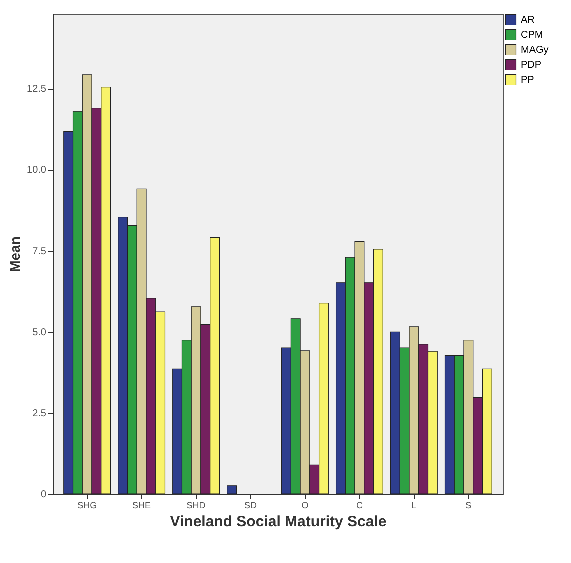 The width and height of the screenshot is (571, 563). What do you see at coordinates (39, 252) in the screenshot?
I see `y-tick-label: 7.5` at bounding box center [39, 252].